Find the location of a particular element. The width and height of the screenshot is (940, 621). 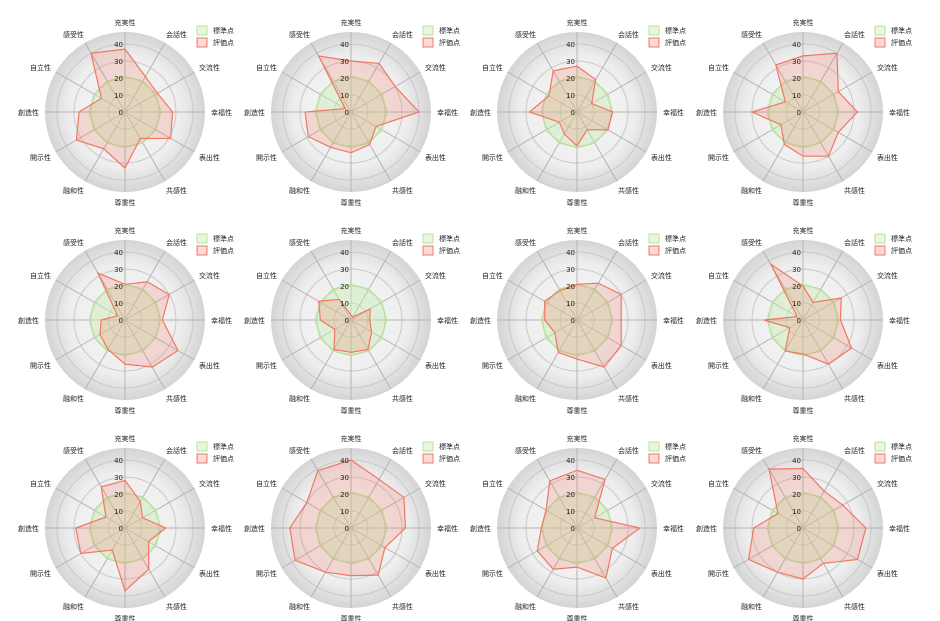

axis-label: 会話性 is located at coordinates (628, 242).